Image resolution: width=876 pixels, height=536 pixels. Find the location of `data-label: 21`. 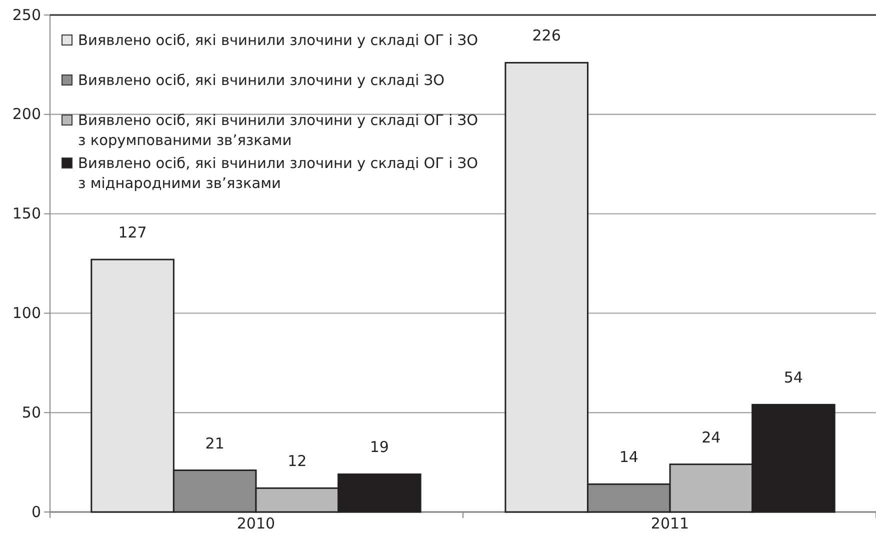

data-label: 21 is located at coordinates (214, 443).